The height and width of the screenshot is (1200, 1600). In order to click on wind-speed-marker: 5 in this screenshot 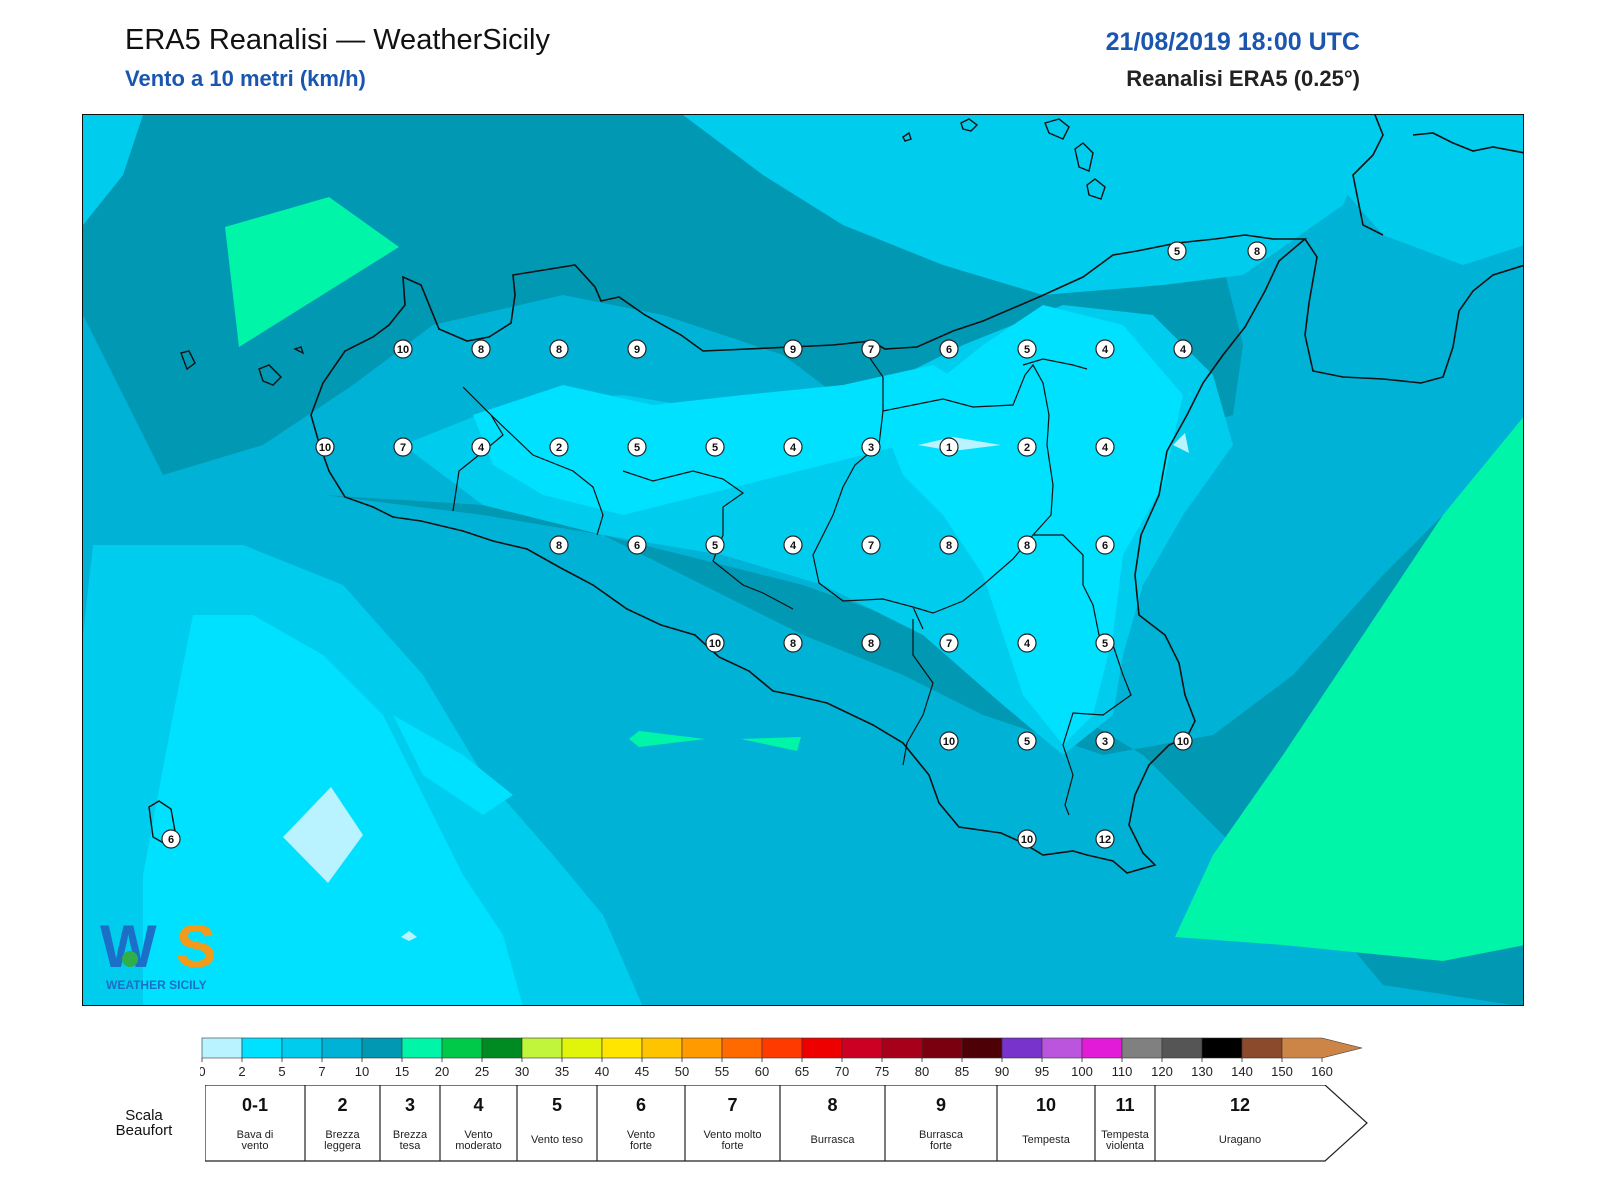, I will do `click(1105, 643)`.